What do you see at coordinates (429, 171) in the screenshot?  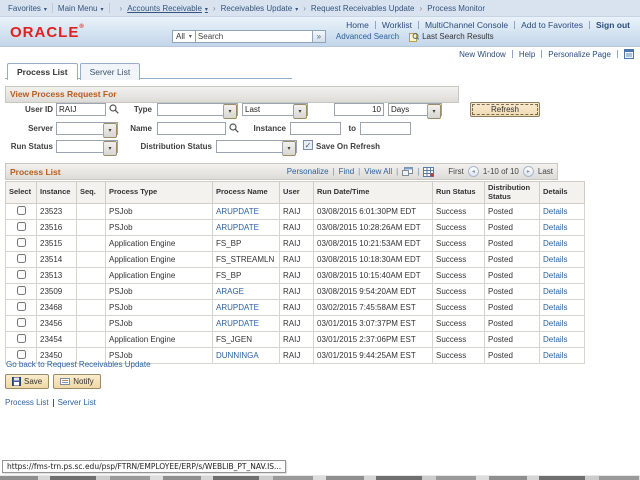 I see `download-grid-icon` at bounding box center [429, 171].